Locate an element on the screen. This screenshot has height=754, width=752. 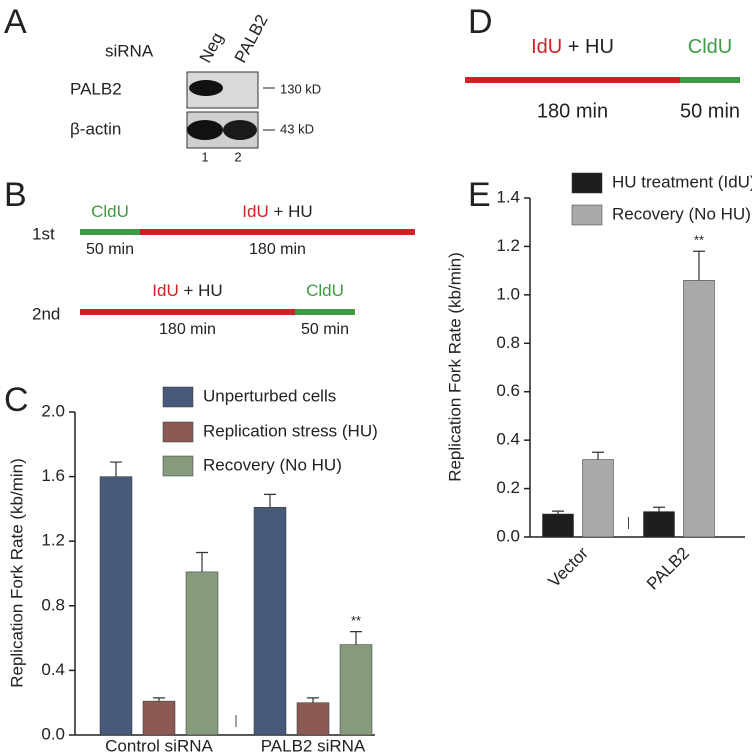
blot-size: 130 kD is located at coordinates (300, 88).